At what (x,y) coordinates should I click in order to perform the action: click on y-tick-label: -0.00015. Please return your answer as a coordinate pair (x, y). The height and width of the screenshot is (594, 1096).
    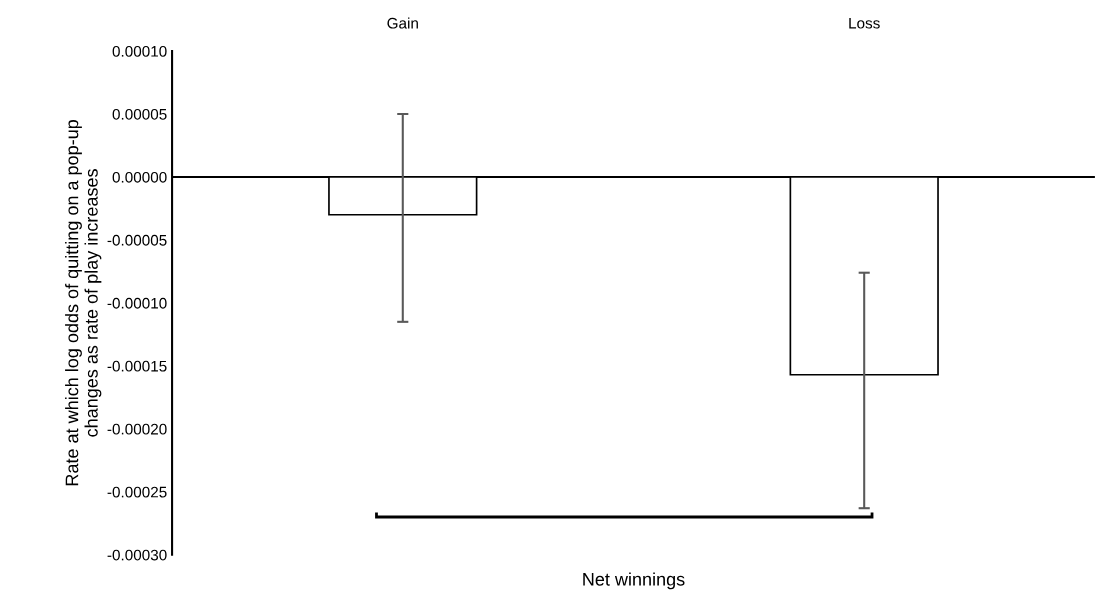
    Looking at the image, I should click on (137, 366).